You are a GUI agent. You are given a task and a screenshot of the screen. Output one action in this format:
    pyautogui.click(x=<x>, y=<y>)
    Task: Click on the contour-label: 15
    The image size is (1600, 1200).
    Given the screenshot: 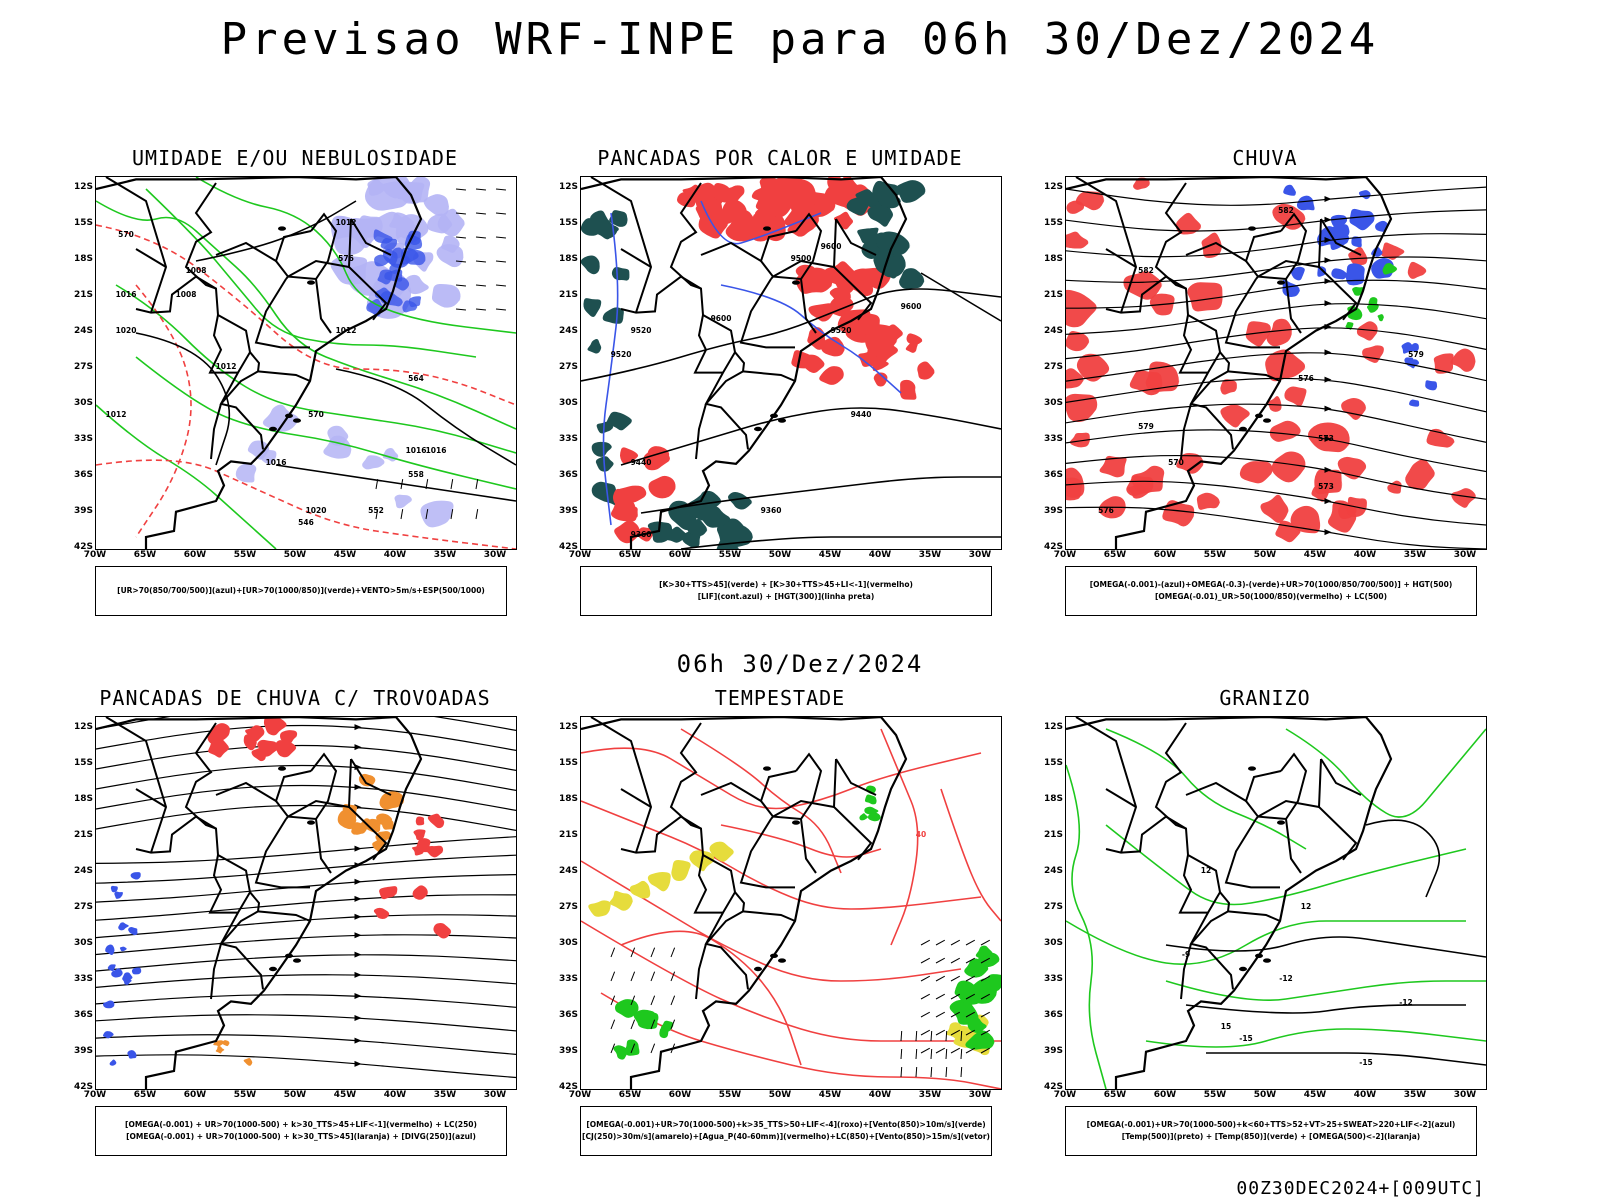 What is the action you would take?
    pyautogui.click(x=1226, y=1026)
    